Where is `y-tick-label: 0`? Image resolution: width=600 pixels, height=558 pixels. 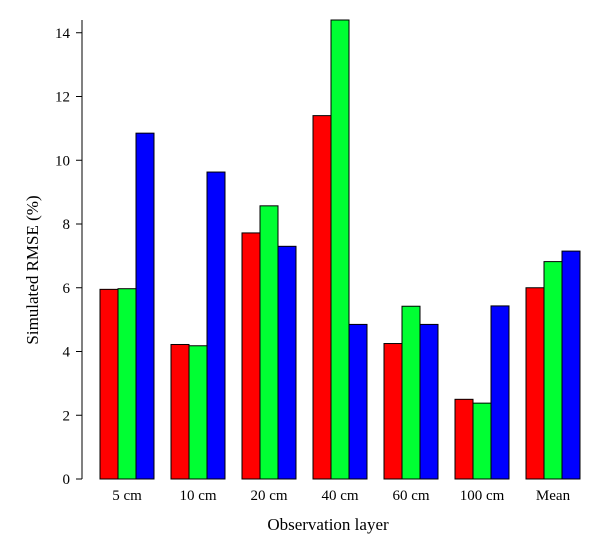
y-tick-label: 0 is located at coordinates (67, 480).